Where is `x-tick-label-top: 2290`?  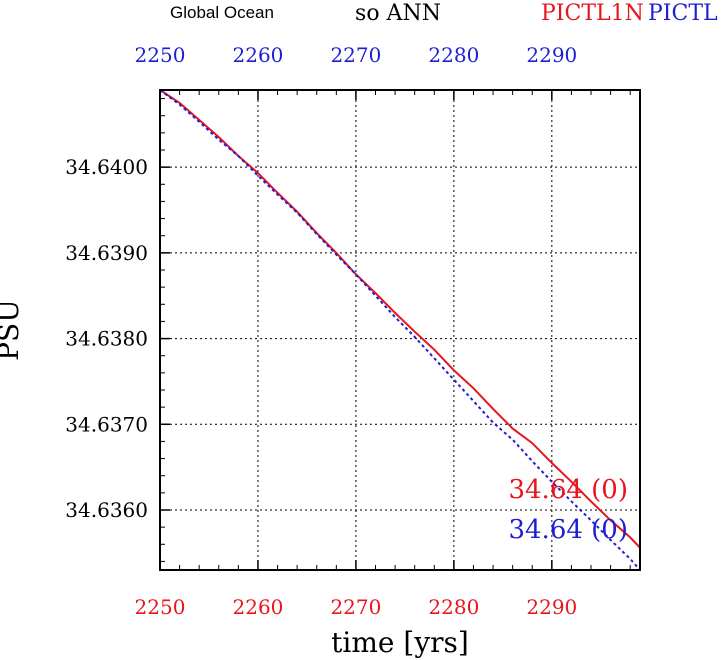
x-tick-label-top: 2290 is located at coordinates (551, 55).